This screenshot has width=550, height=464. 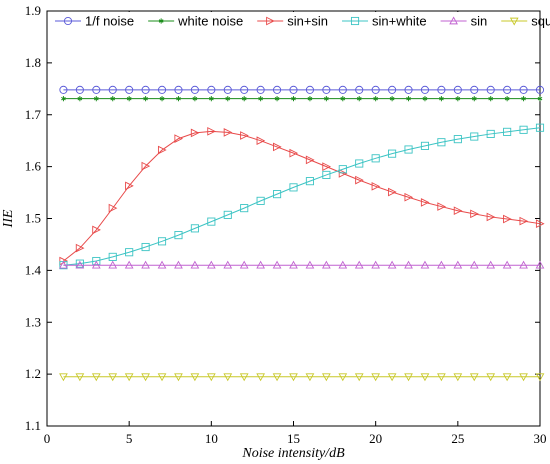 I want to click on legend-entry-sin-white: sin+white, so click(x=384, y=21).